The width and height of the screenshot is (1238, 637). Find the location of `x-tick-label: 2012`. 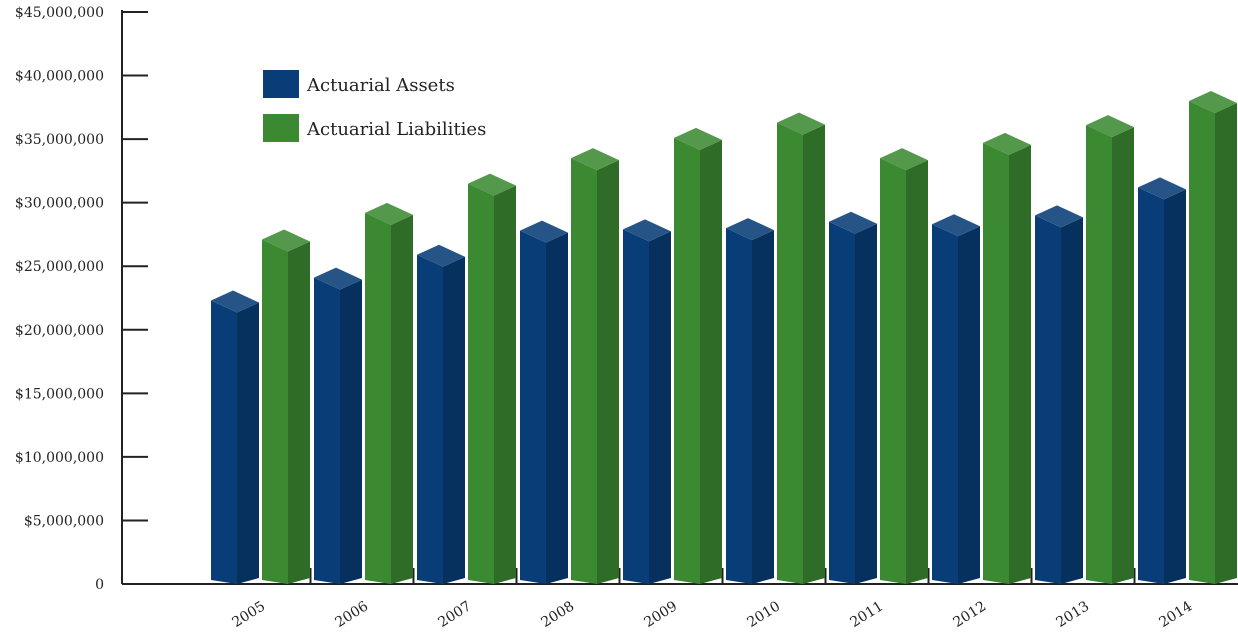

x-tick-label: 2012 is located at coordinates (970, 614).